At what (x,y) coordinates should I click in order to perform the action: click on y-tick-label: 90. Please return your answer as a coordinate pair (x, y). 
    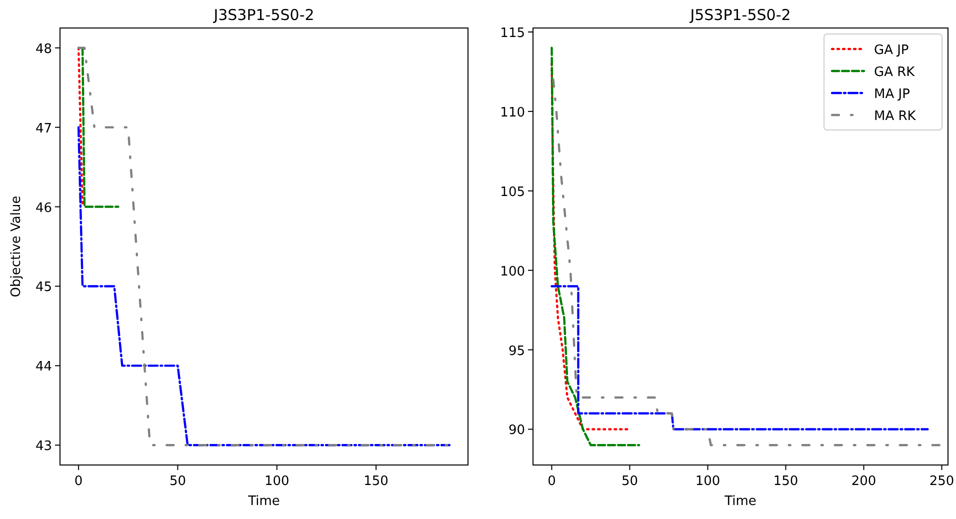
    Looking at the image, I should click on (516, 430).